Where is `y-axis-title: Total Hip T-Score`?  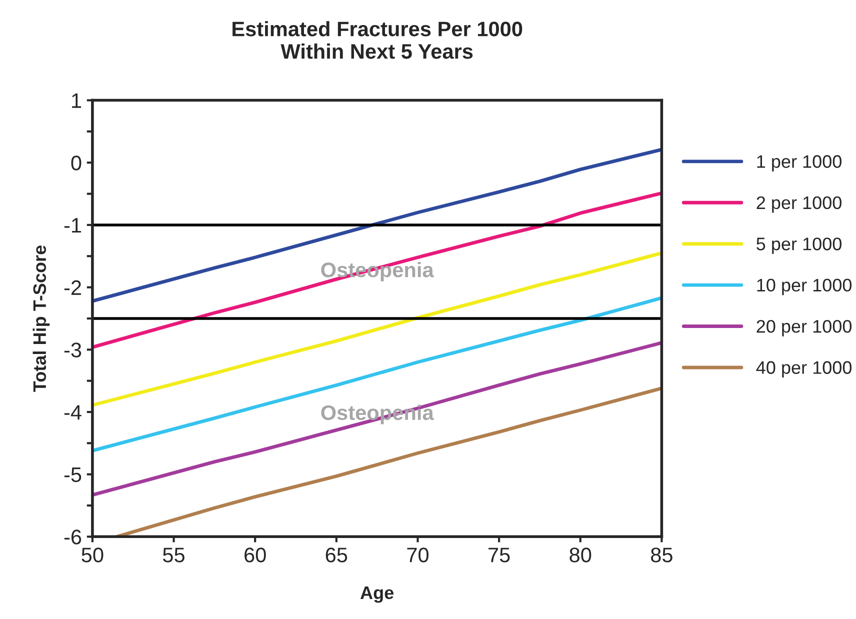
y-axis-title: Total Hip T-Score is located at coordinates (41, 319).